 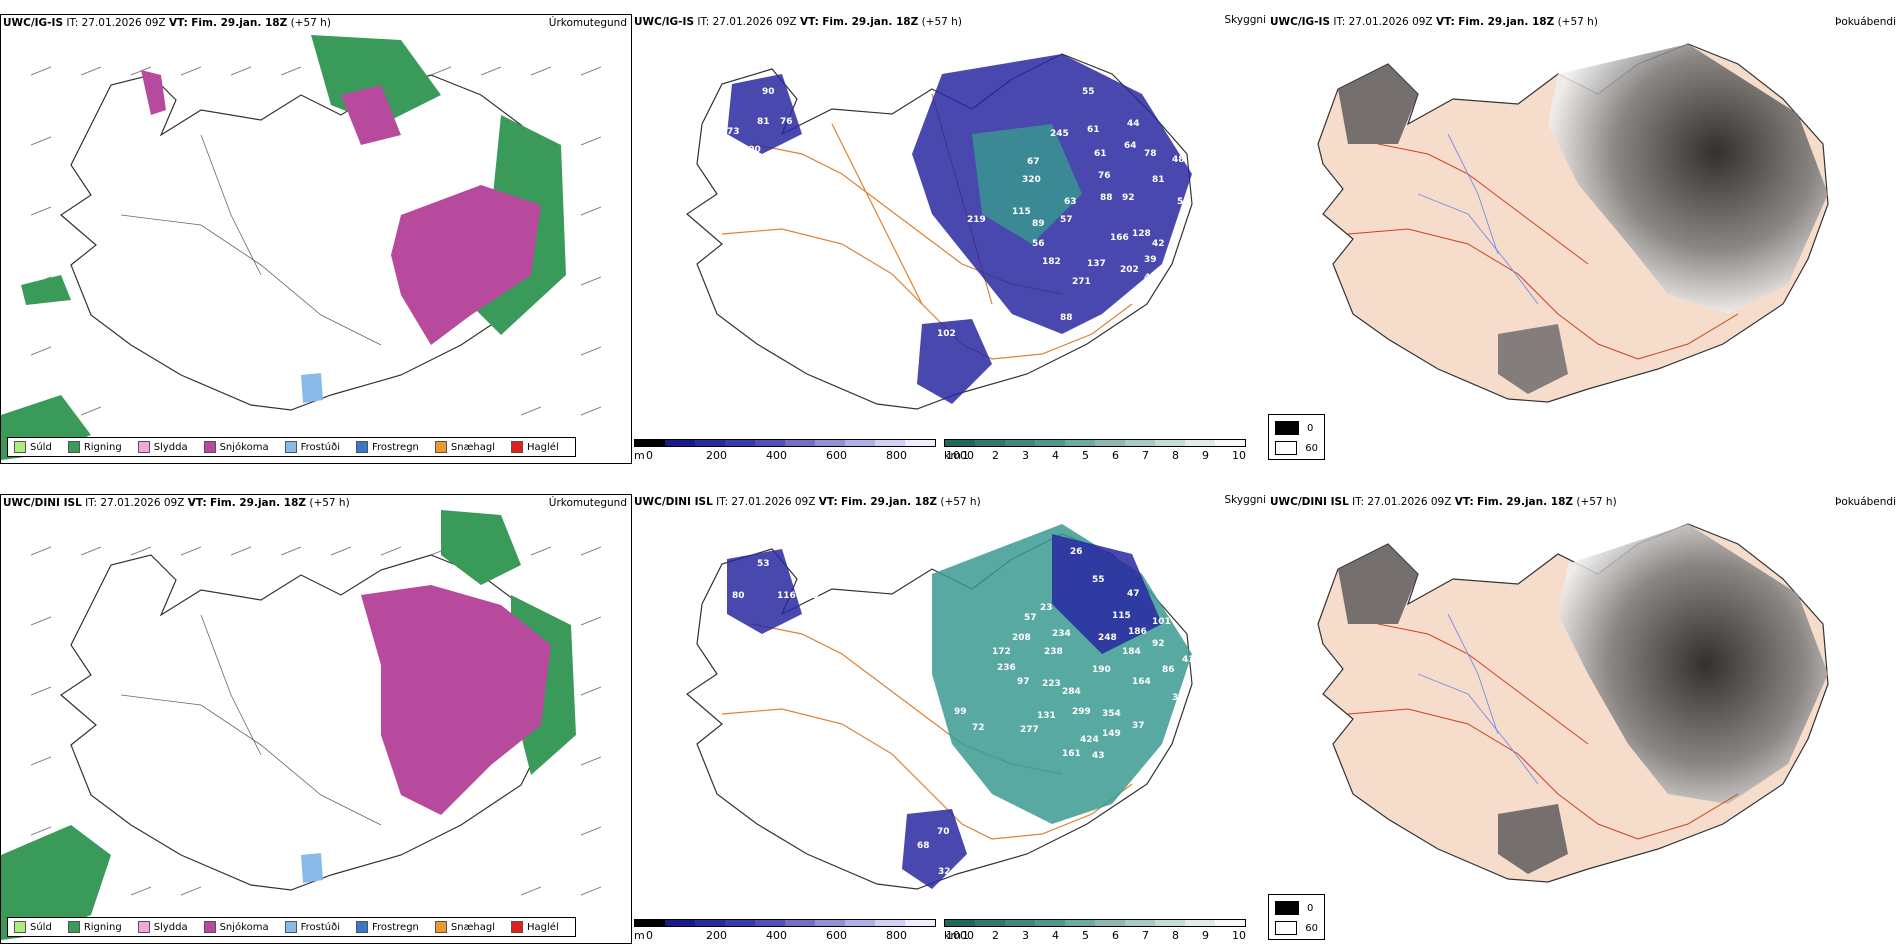 I want to click on cloud-base-label: 248, so click(x=1107, y=638).